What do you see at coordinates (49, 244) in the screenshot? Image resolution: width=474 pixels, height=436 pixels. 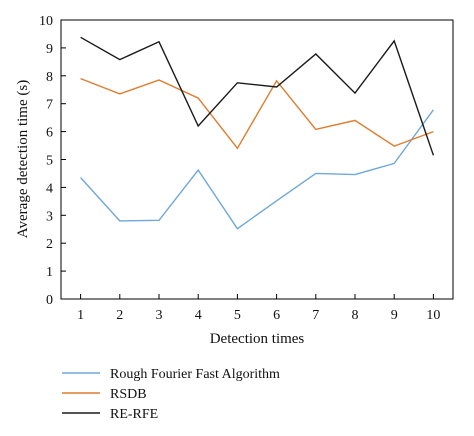 I see `y-tick-label: 2` at bounding box center [49, 244].